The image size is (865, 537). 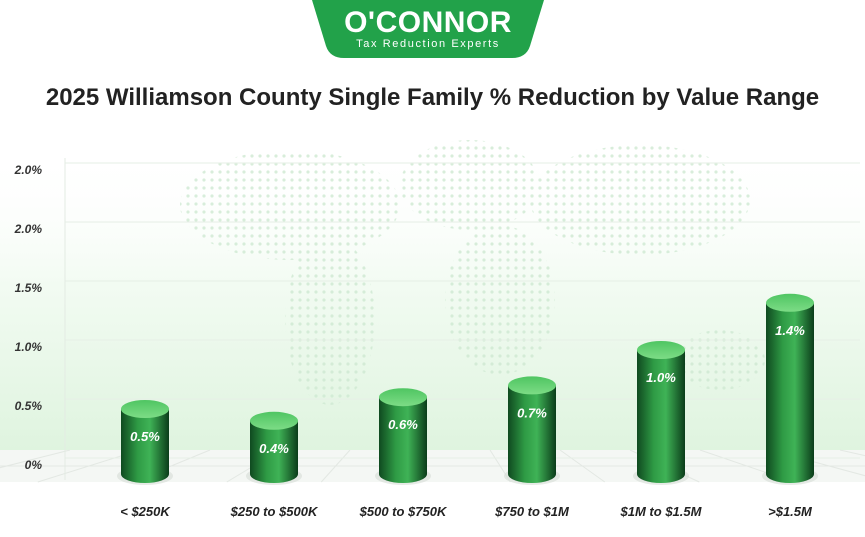 I want to click on logo-badge, so click(x=428, y=29).